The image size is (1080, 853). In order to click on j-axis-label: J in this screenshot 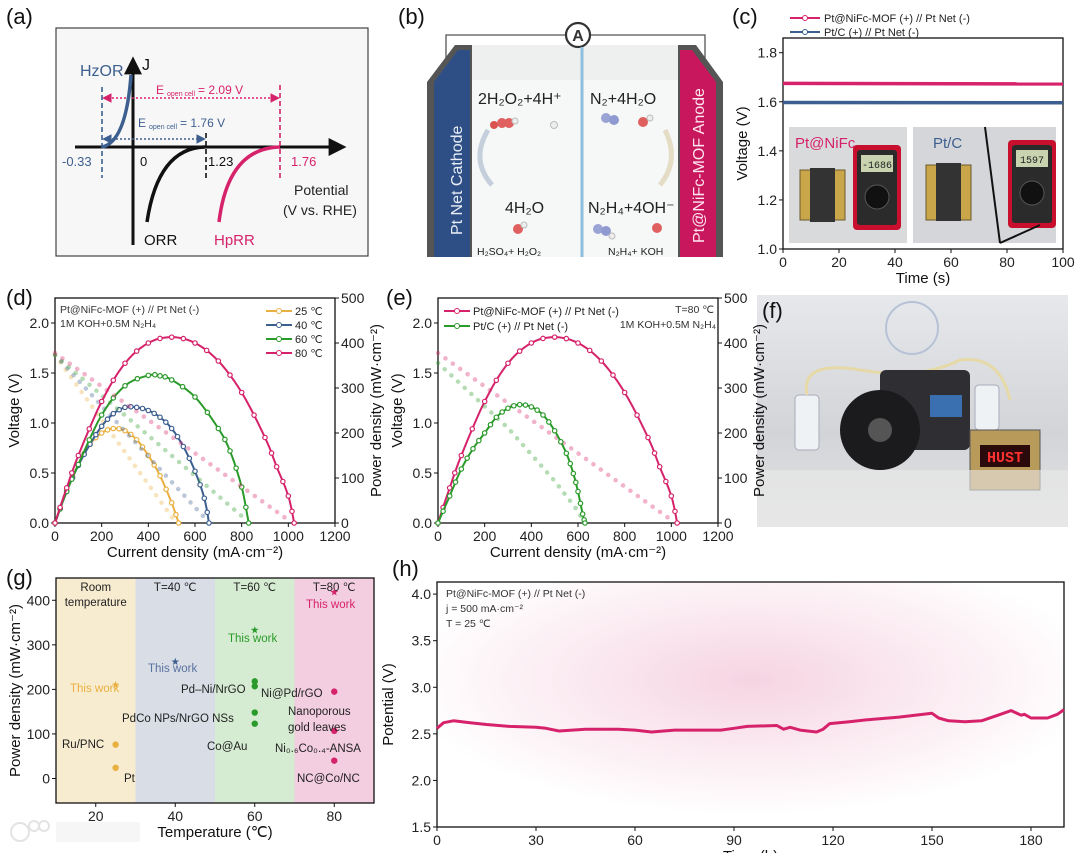, I will do `click(146, 65)`.